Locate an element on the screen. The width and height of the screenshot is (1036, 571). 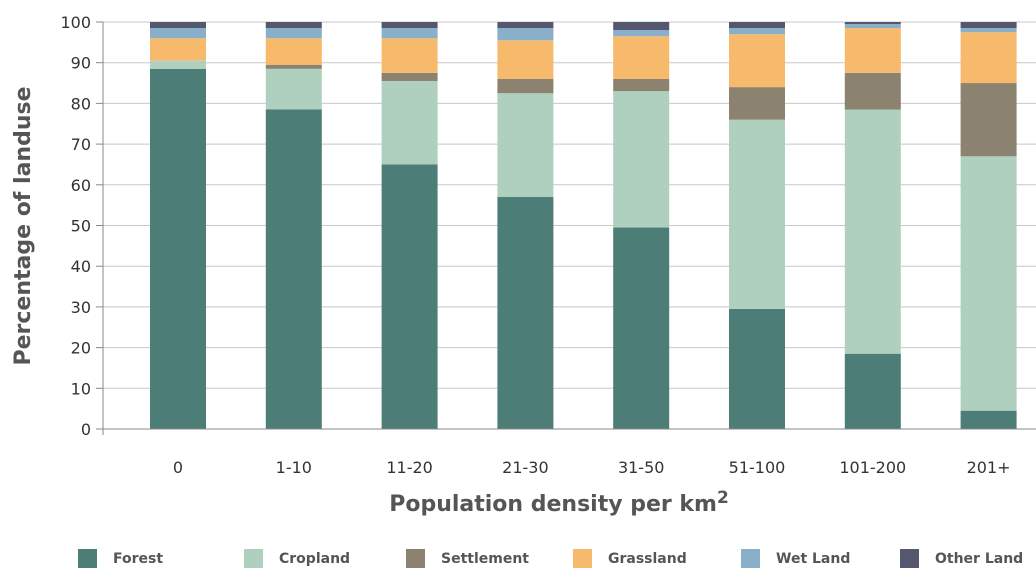
bar-group-201+ is located at coordinates (988, 225).